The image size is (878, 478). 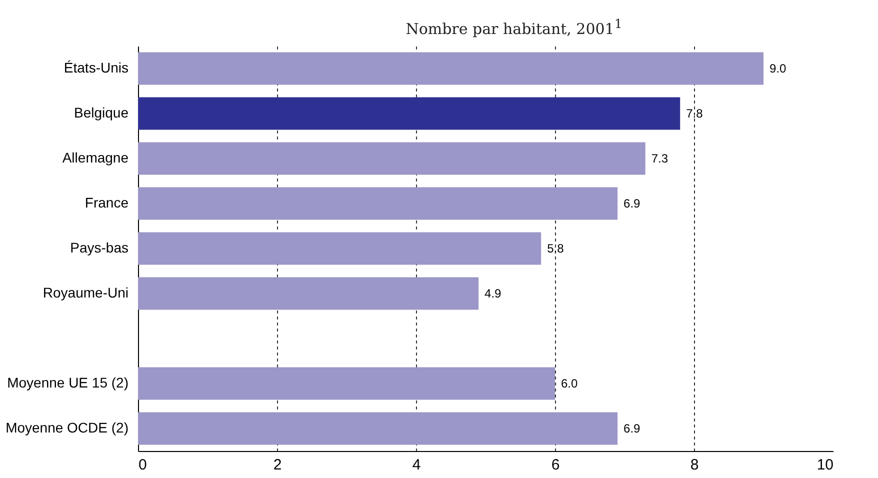 What do you see at coordinates (95, 158) in the screenshot?
I see `y-tick-label: Allemagne` at bounding box center [95, 158].